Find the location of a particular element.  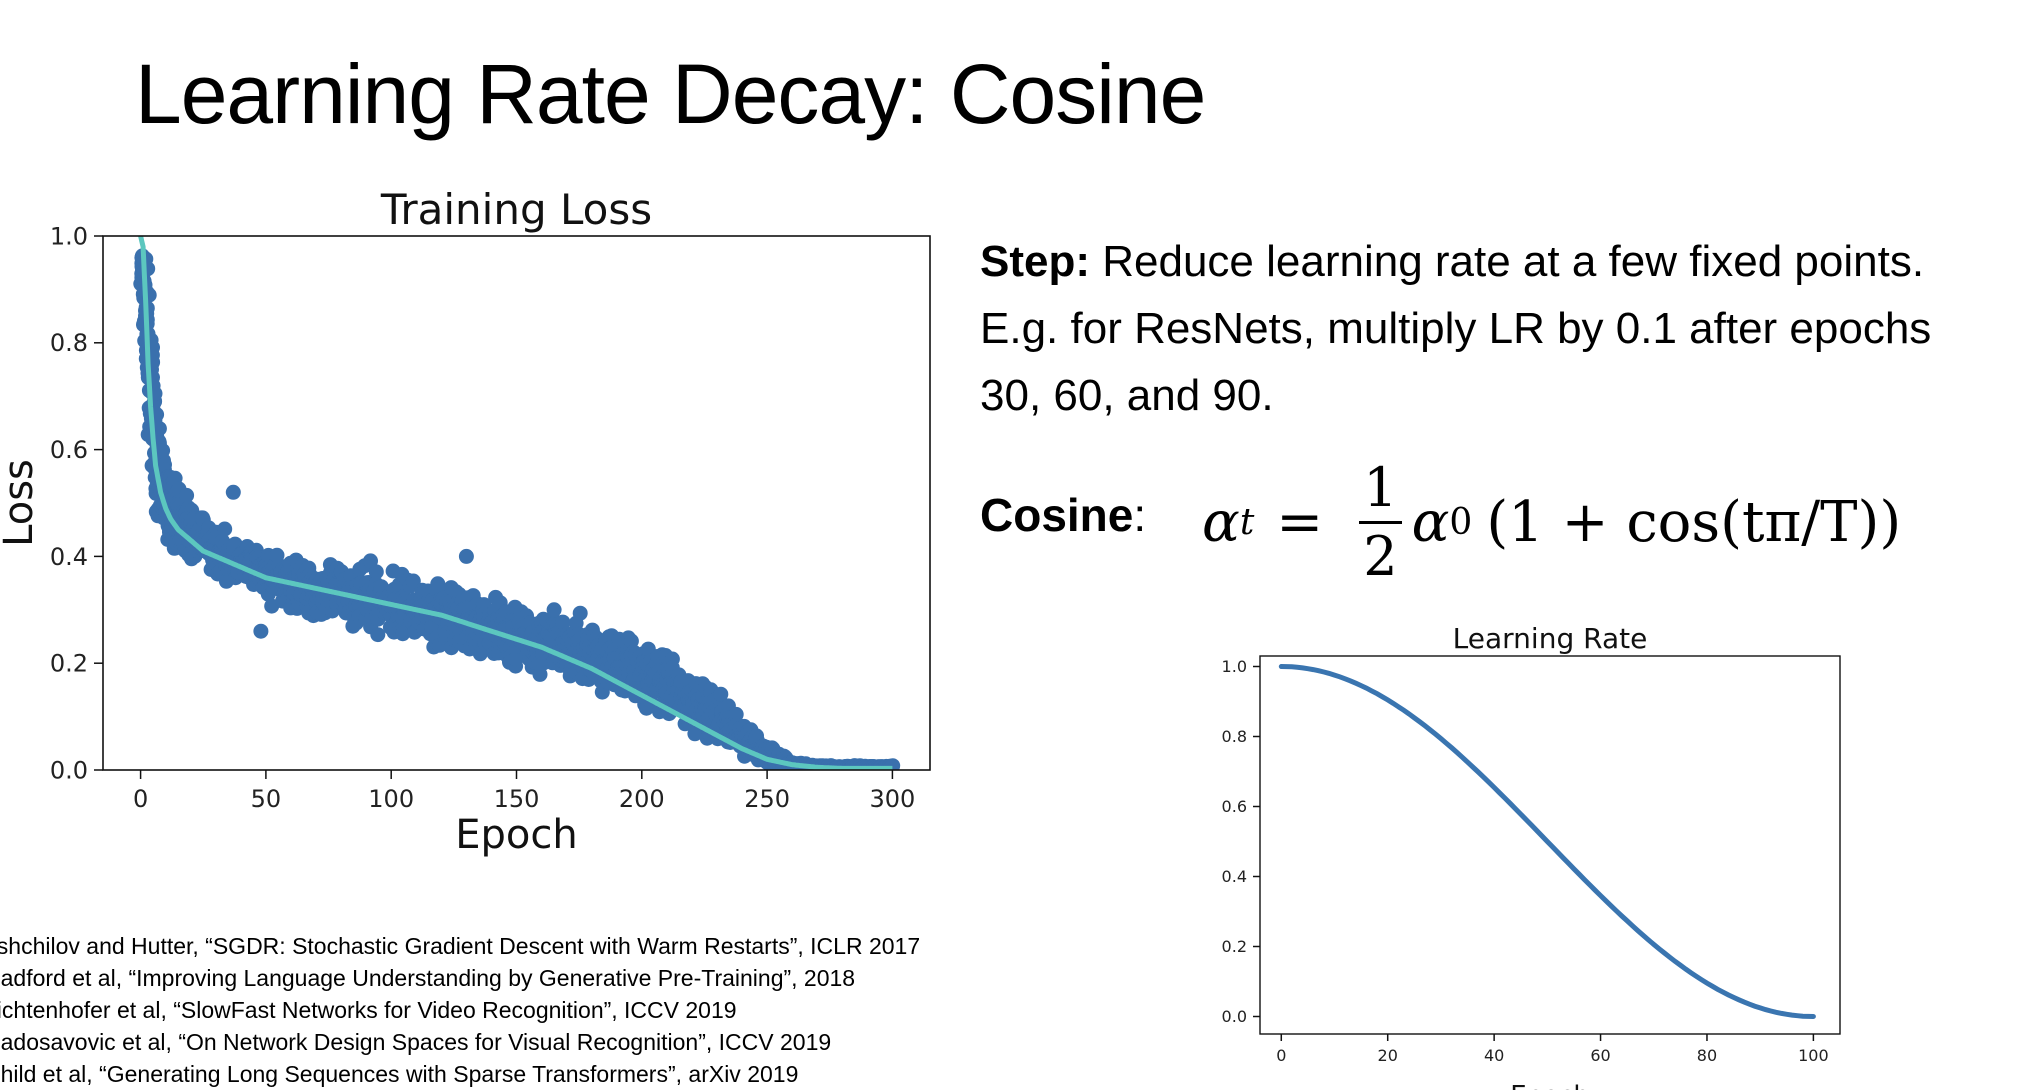

formula-equals: = is located at coordinates (1300, 522).